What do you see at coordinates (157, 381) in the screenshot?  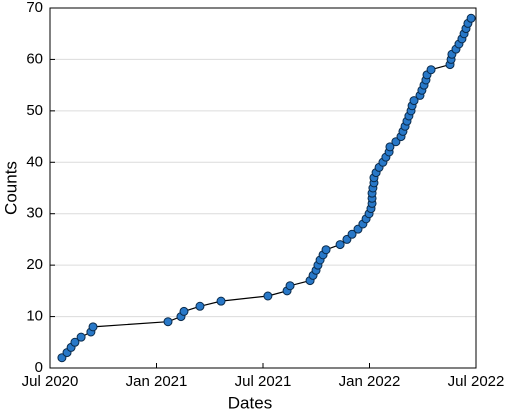 I see `x-tick-label: Jan 2021` at bounding box center [157, 381].